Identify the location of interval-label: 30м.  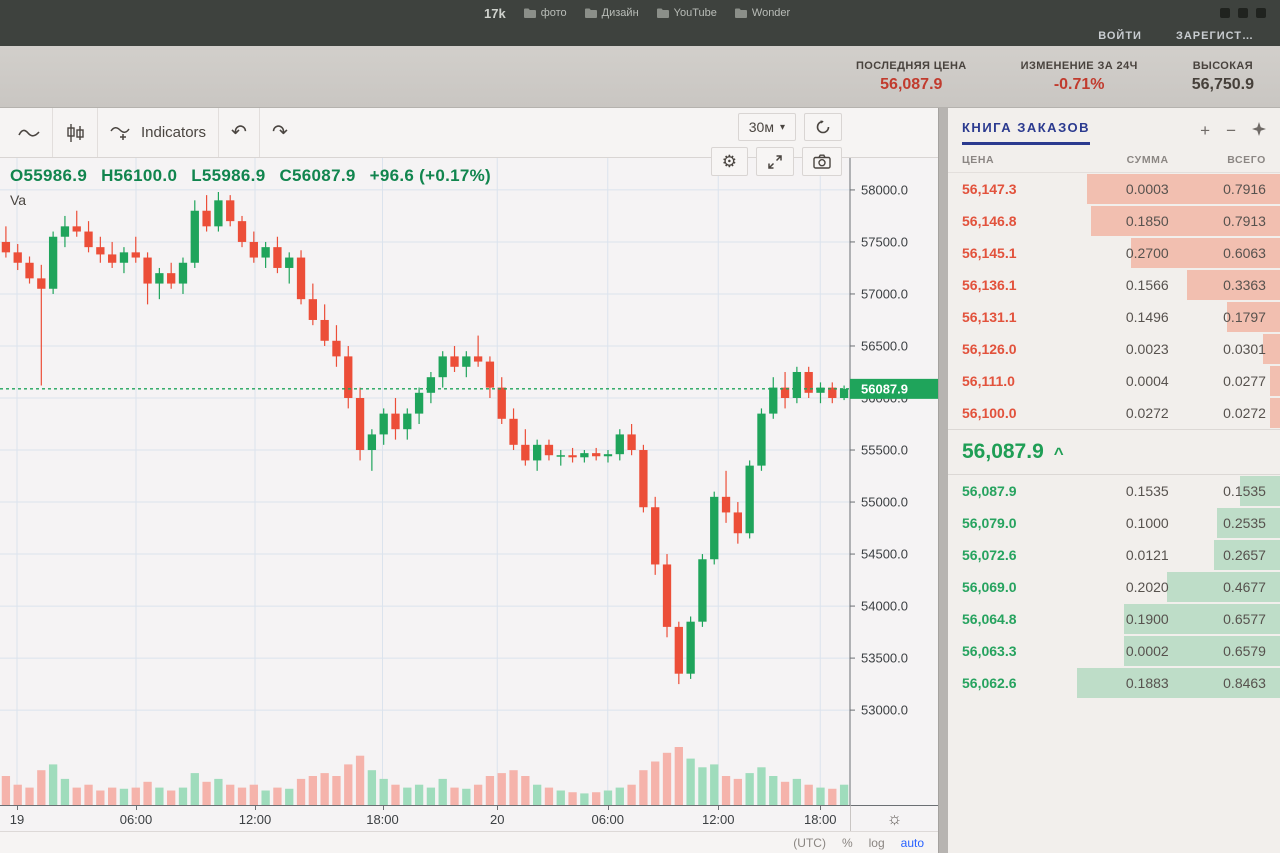
(761, 127).